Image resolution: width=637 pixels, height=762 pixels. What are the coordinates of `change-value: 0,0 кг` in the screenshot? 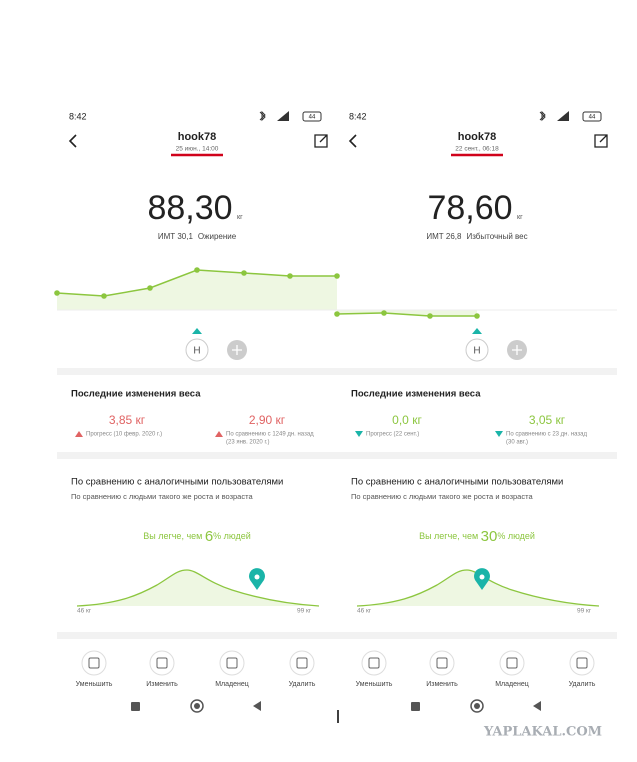 It's located at (407, 420).